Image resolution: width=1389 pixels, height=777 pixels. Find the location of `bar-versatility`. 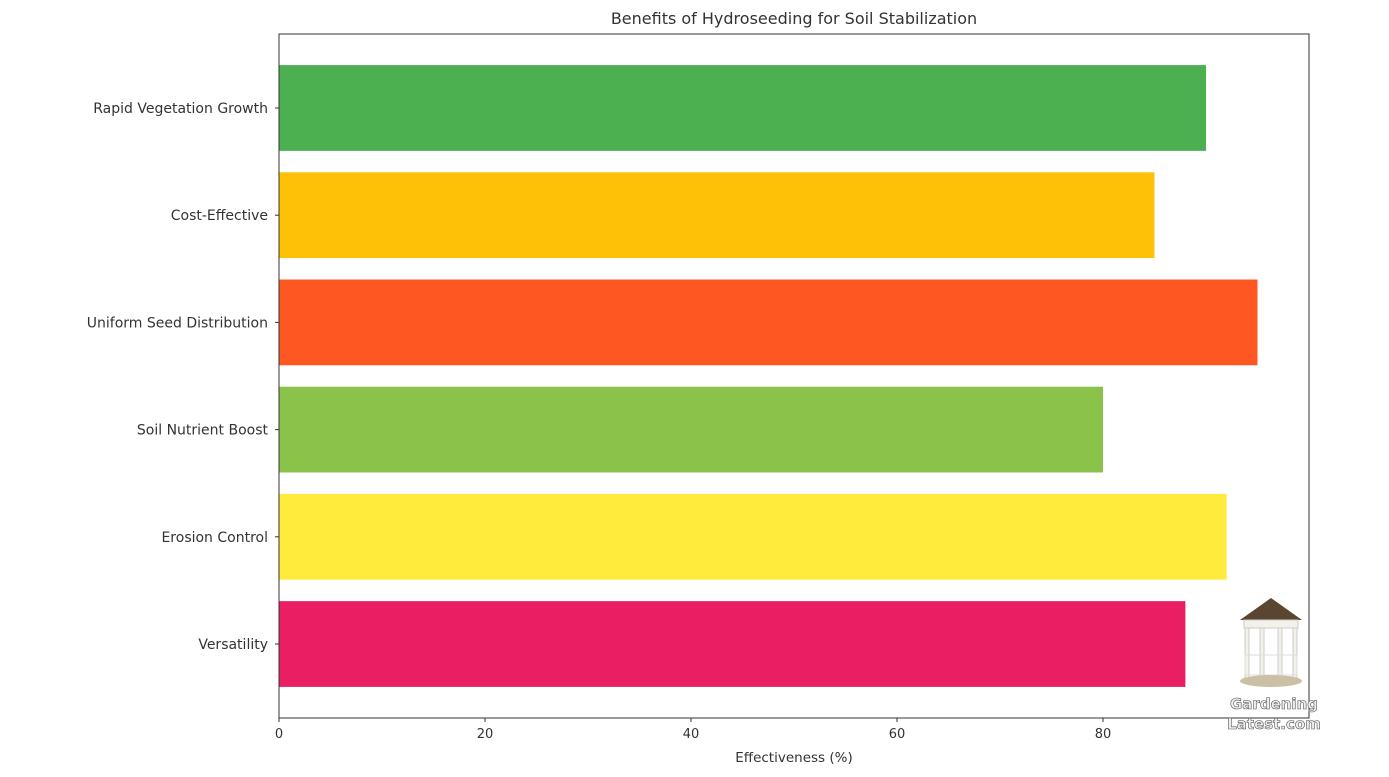

bar-versatility is located at coordinates (732, 644).